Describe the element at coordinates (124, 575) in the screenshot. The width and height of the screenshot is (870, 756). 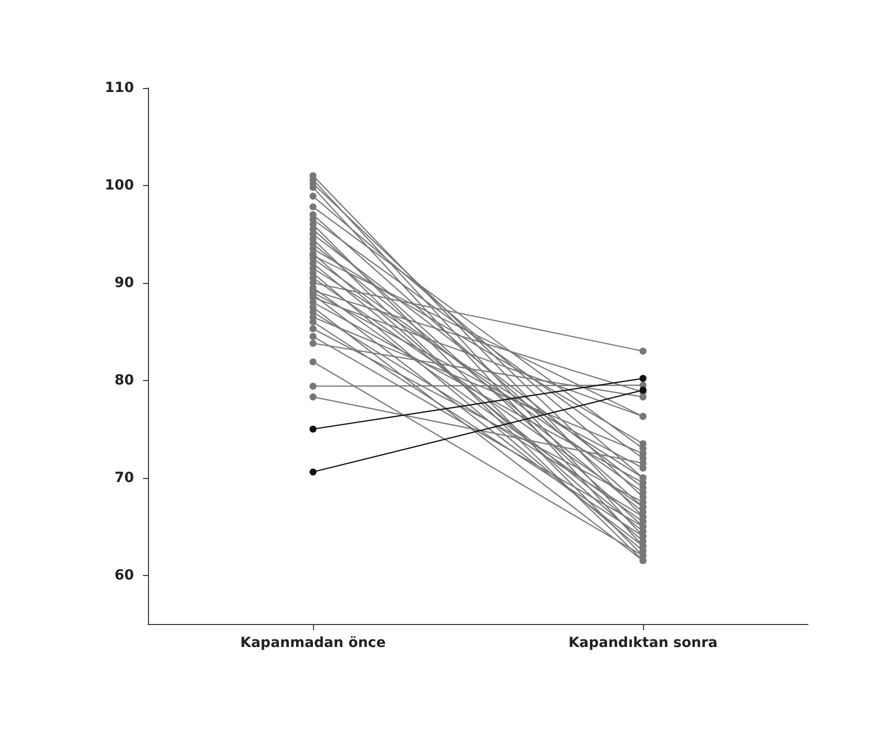
I see `y-tick-label: 60` at that location.